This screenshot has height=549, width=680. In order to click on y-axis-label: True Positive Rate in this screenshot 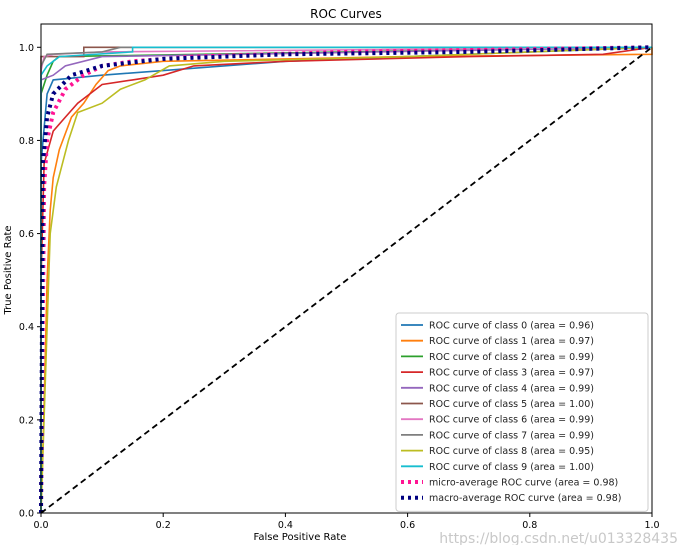, I will do `click(8, 270)`.